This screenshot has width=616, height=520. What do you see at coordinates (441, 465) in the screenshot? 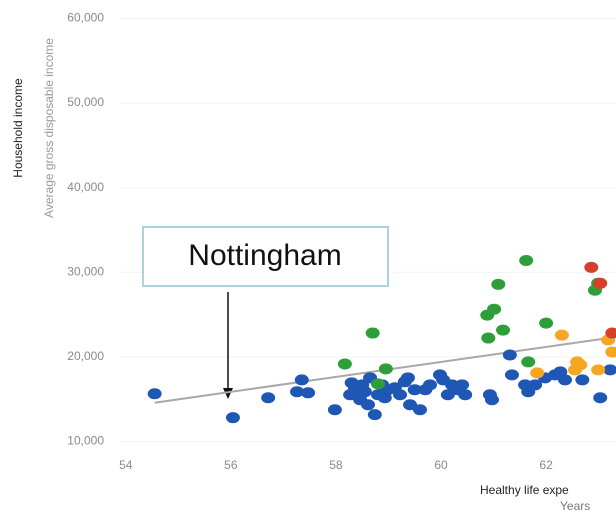
I see `x-tick-label: 60` at bounding box center [441, 465].